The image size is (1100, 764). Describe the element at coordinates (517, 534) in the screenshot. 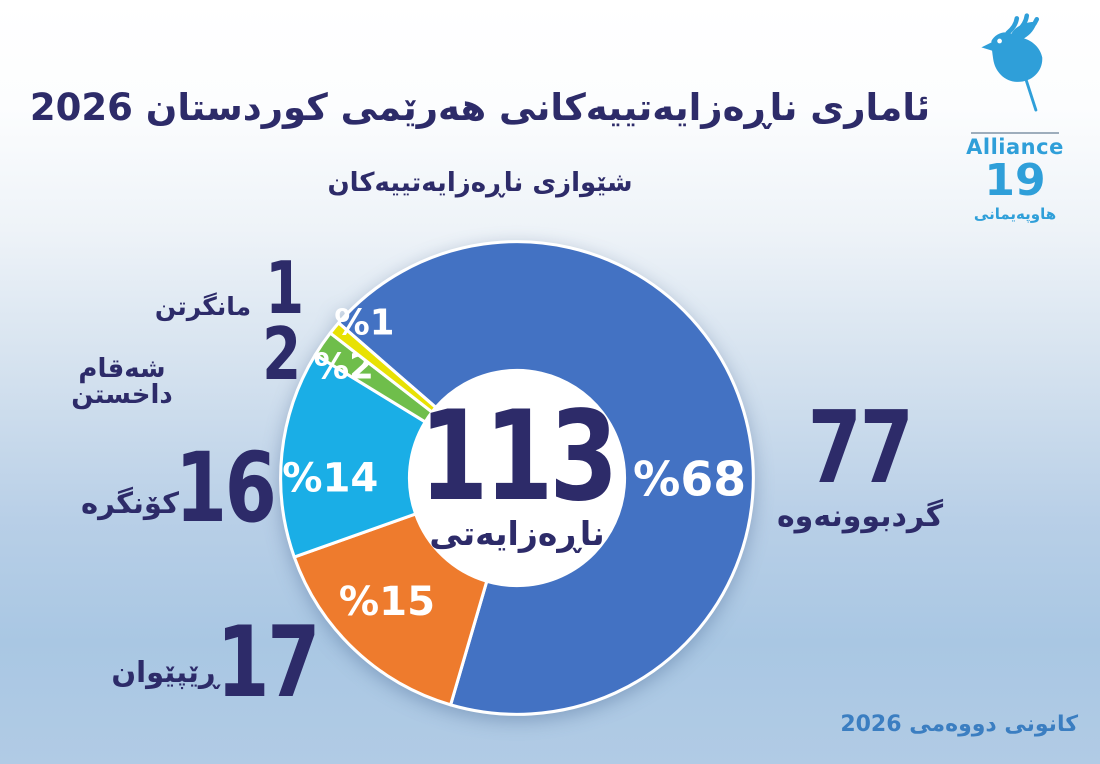

I see `total-label: ناڕەزایەتی` at that location.